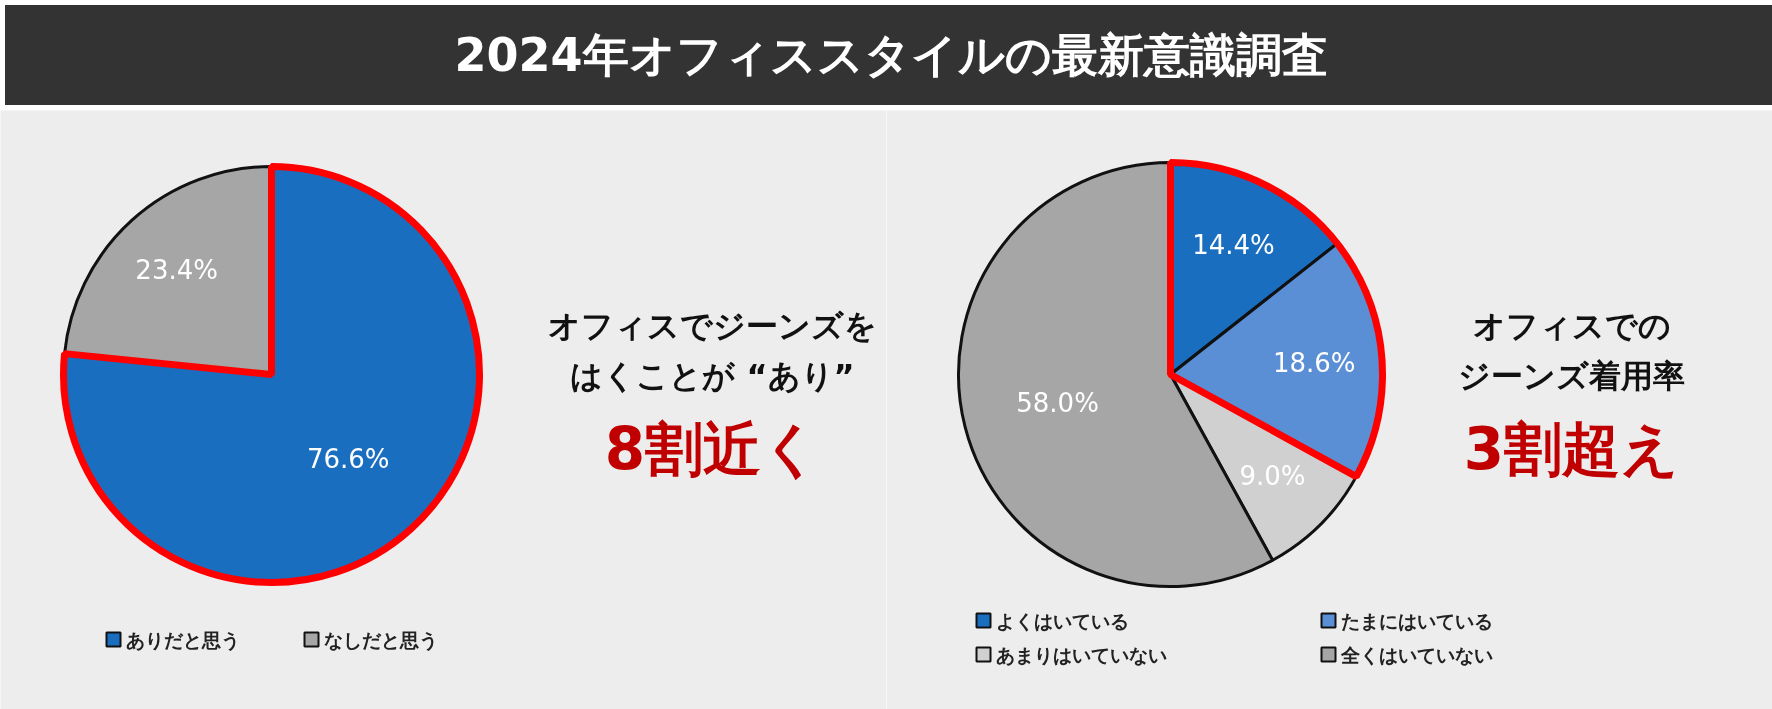 Image resolution: width=1772 pixels, height=709 pixels. I want to click on text: 8割近く, so click(712, 448).